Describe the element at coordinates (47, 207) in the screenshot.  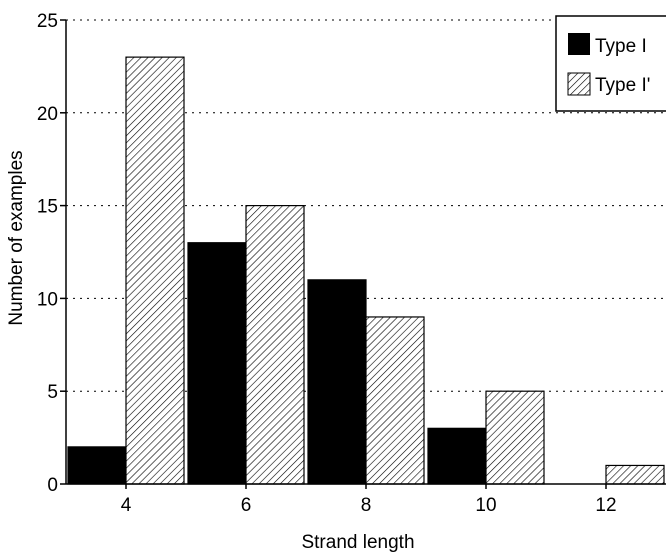
I see `y-tick-label: 15` at that location.